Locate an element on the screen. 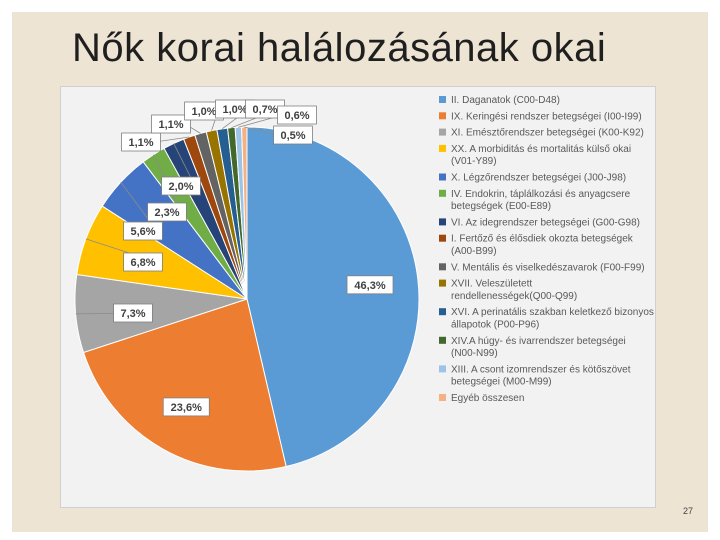  legend-label: (N00-N99) is located at coordinates (474, 353).